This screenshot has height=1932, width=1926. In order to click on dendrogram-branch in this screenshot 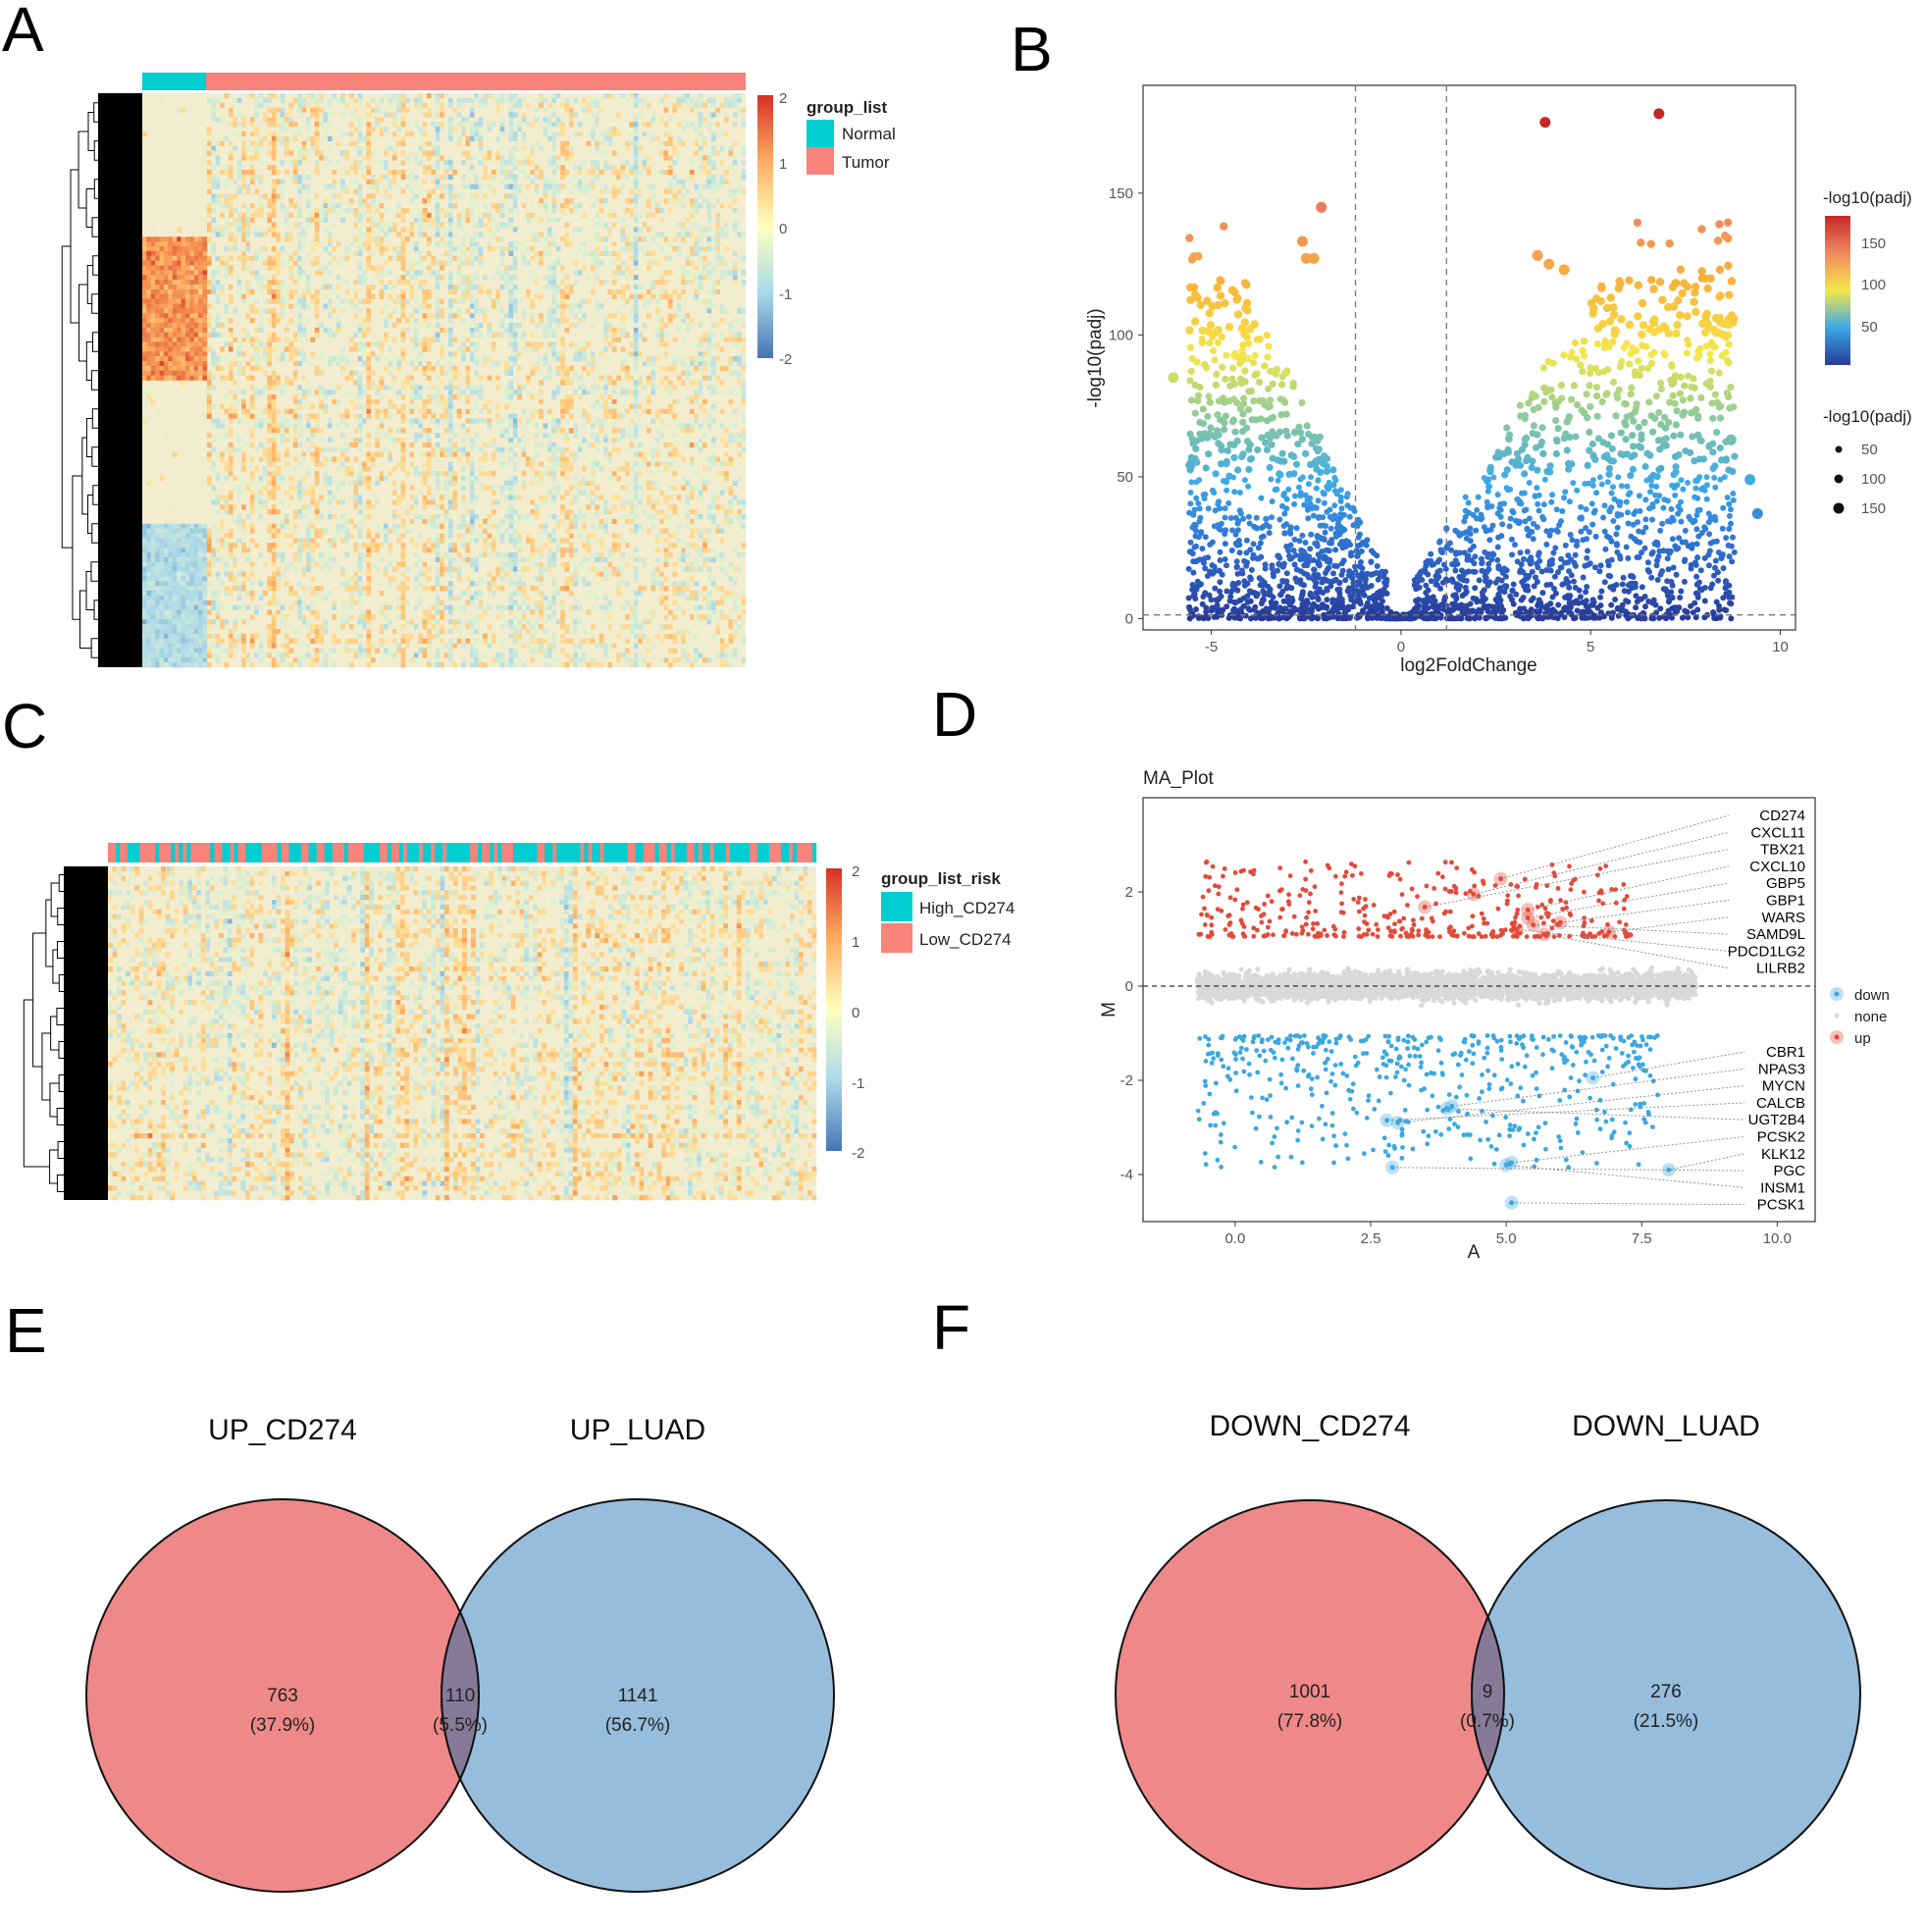, I will do `click(74, 246)`.